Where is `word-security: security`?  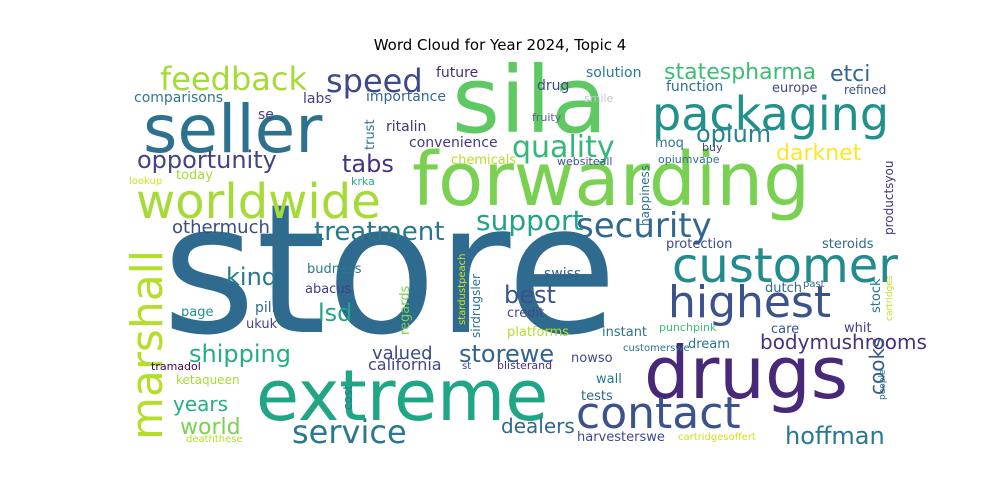 word-security: security is located at coordinates (644, 226).